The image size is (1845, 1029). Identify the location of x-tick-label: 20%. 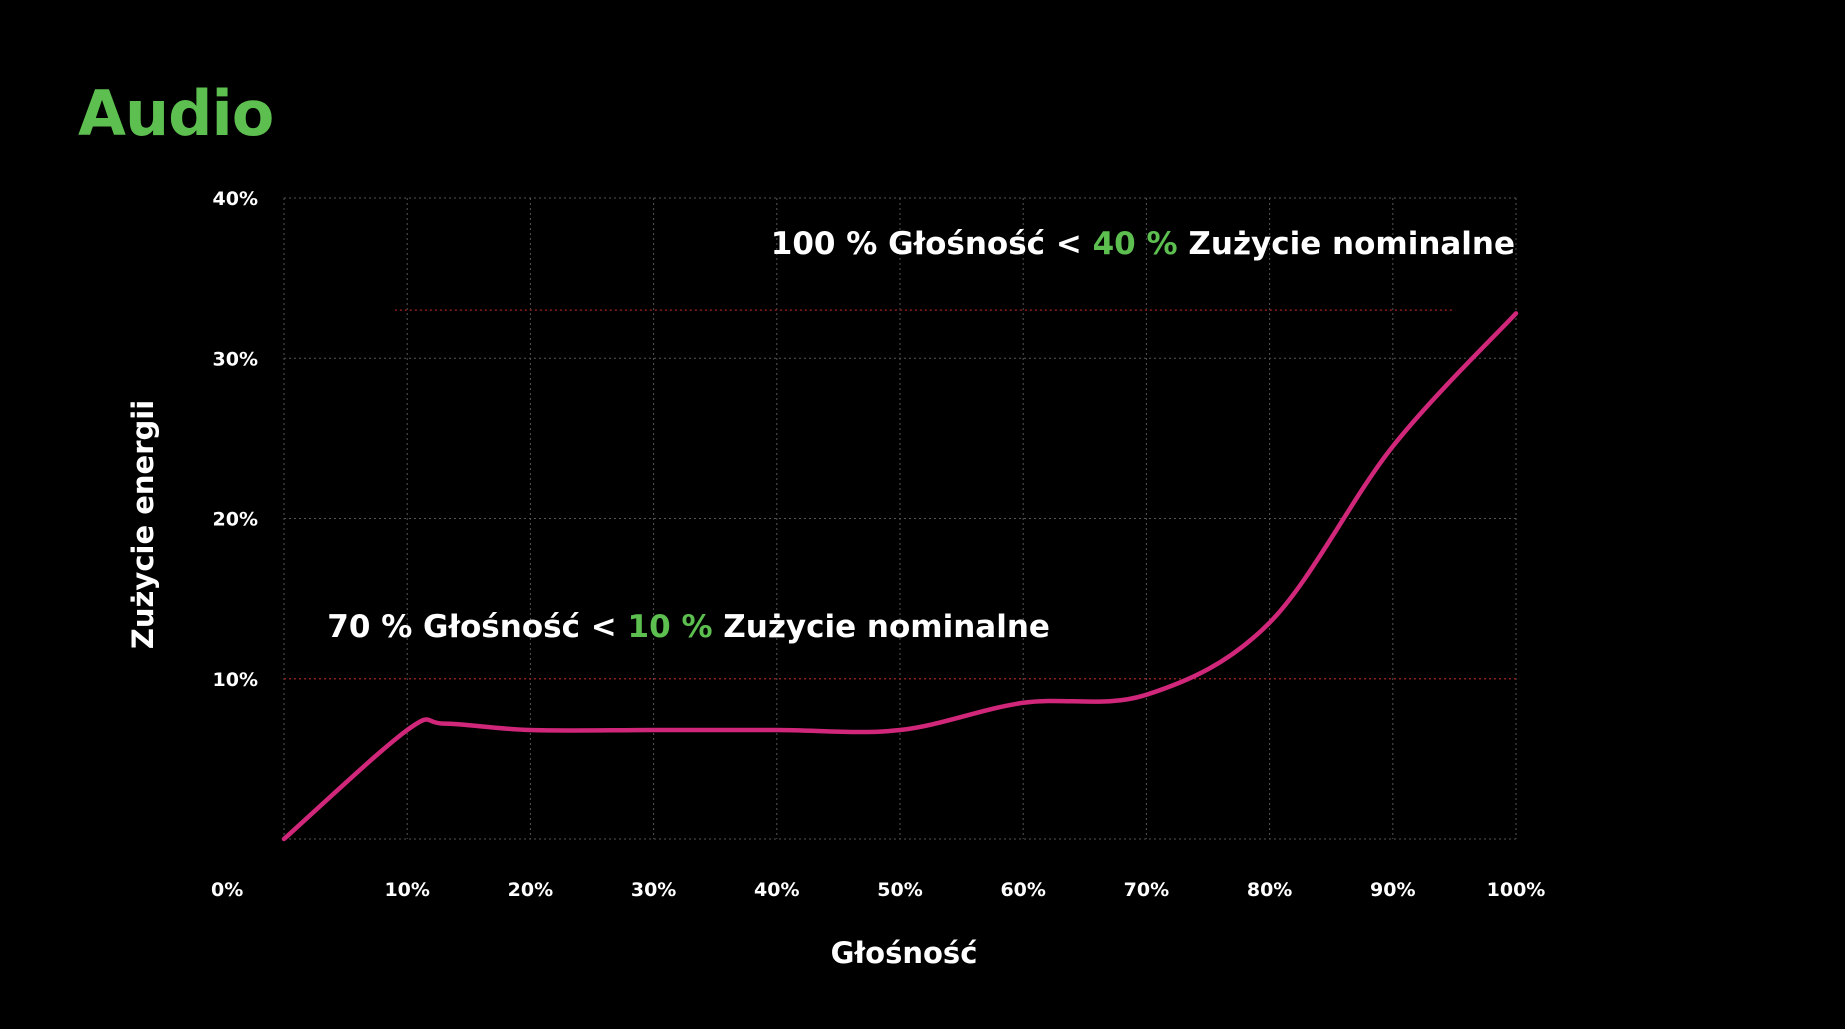
(530, 890).